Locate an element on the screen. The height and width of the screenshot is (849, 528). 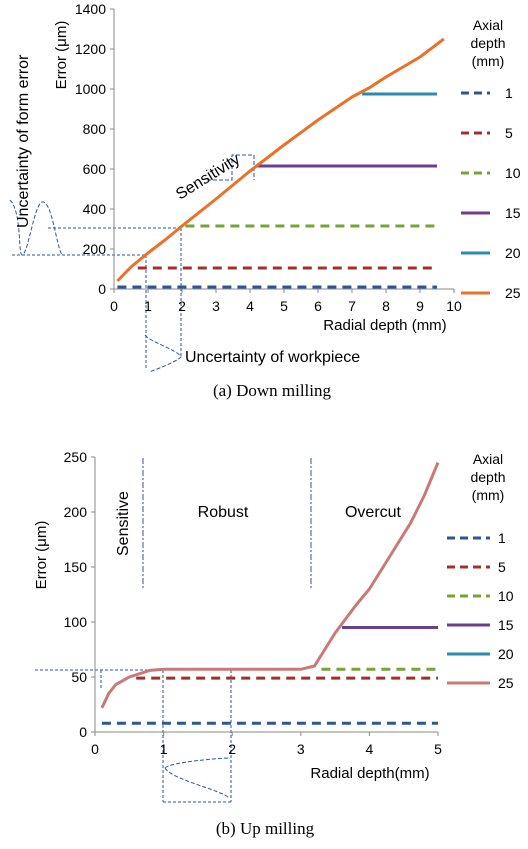
down-milling-y-tick-label: 800 is located at coordinates (95, 129).